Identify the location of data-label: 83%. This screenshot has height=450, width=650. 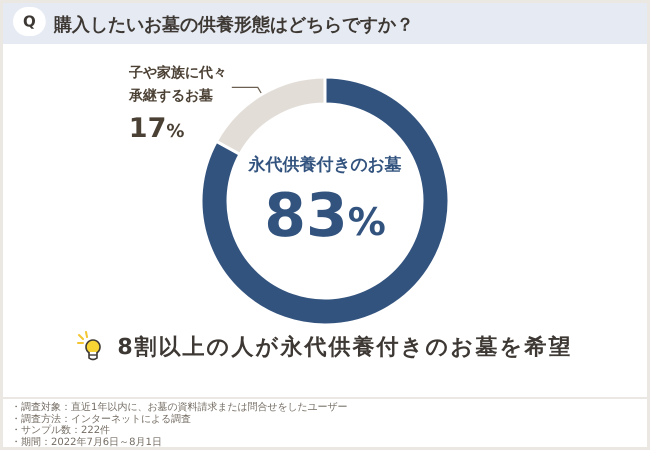
(325, 216).